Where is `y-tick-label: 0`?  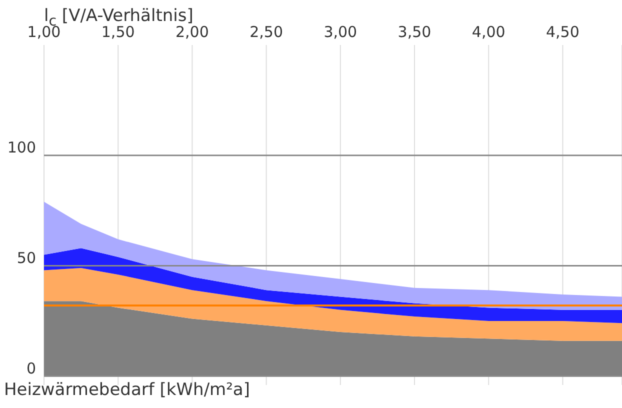 y-tick-label: 0 is located at coordinates (31, 368).